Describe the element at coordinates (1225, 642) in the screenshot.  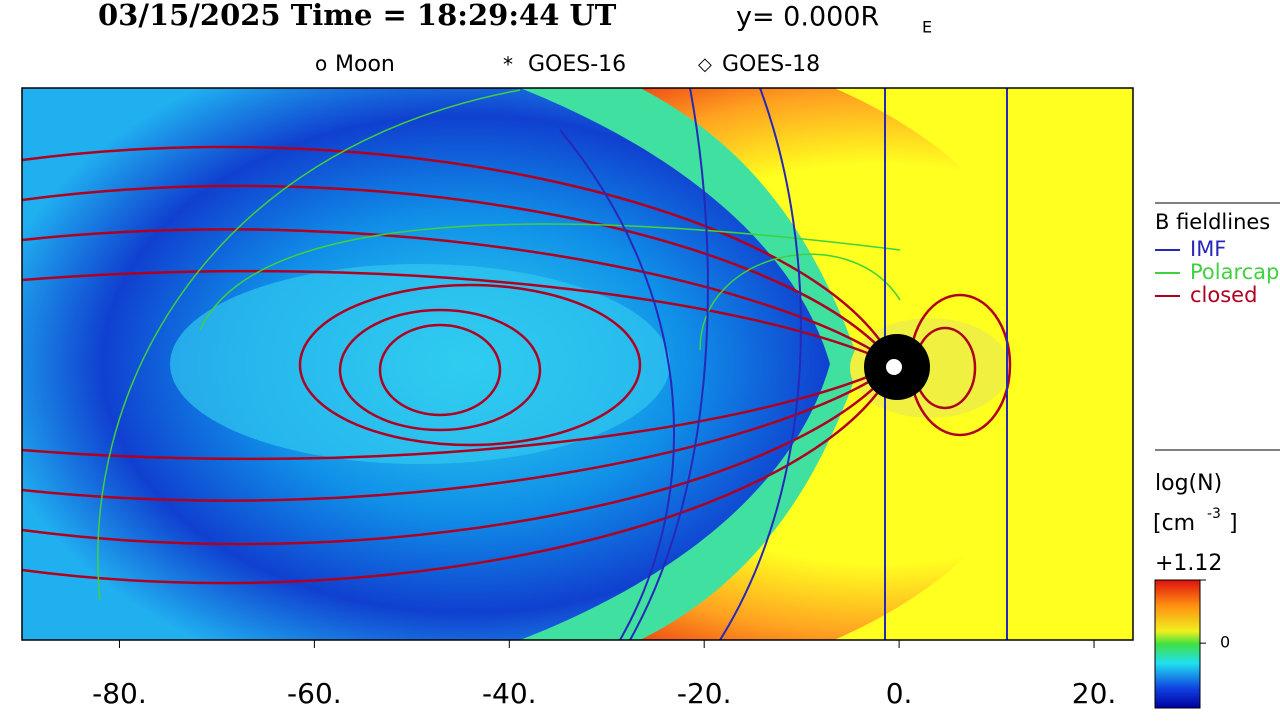
I see `colorbar-tick-label: 0` at that location.